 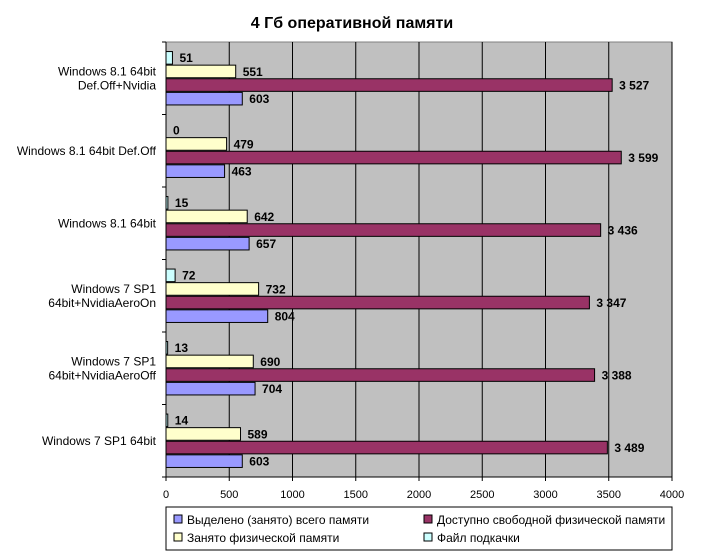 I want to click on legend-box, so click(x=419, y=528).